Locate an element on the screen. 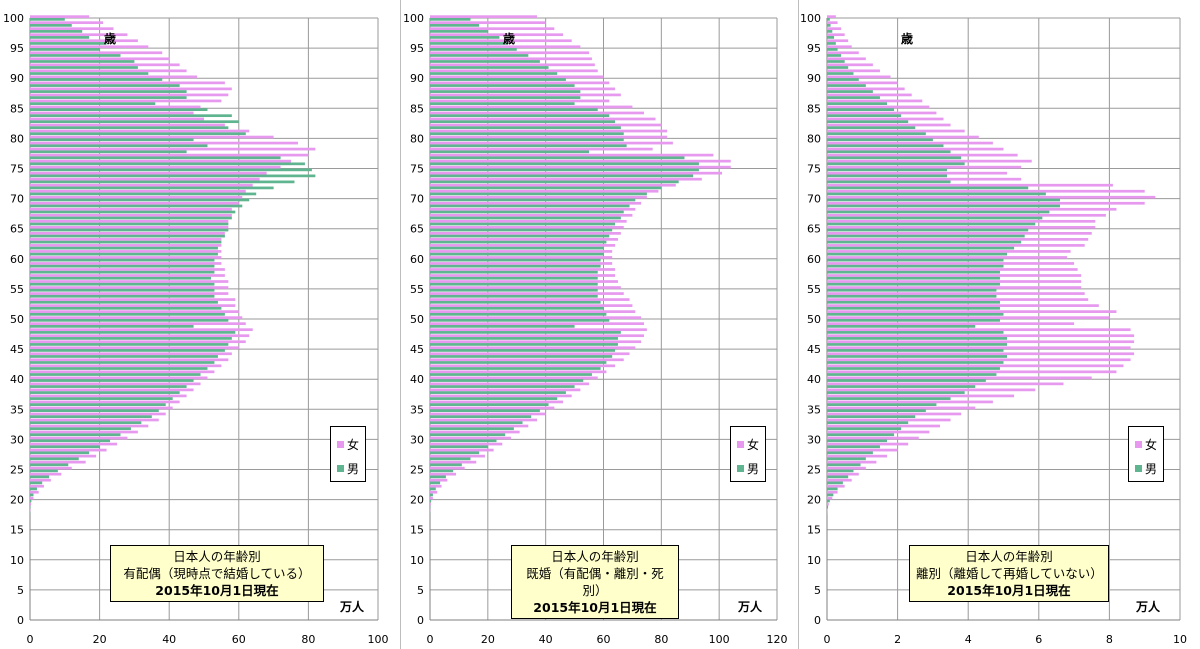 The image size is (1200, 649). chart-3-age-unit: 歳 is located at coordinates (907, 39).